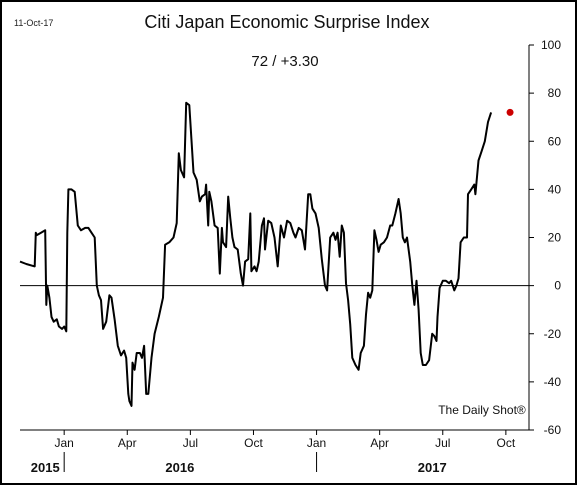 The width and height of the screenshot is (577, 485). I want to click on y-tick-label: 20, so click(555, 238).